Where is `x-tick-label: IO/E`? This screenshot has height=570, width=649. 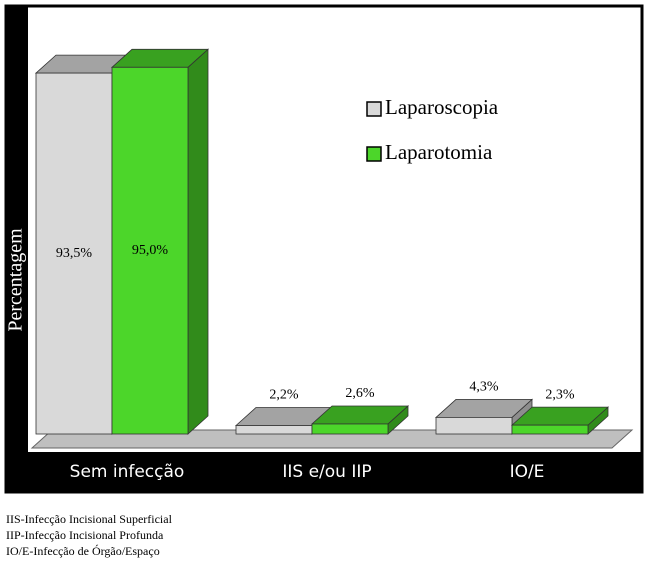
x-tick-label: IO/E is located at coordinates (527, 472).